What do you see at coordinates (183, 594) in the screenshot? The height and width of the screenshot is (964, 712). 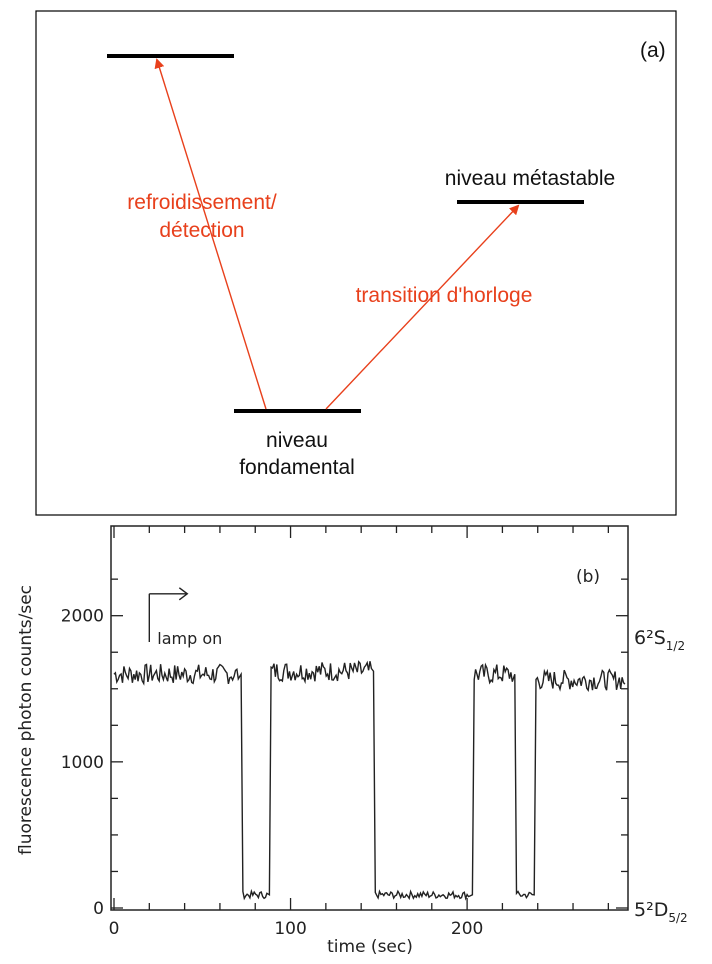 I see `lamp-on-arrow-icon` at bounding box center [183, 594].